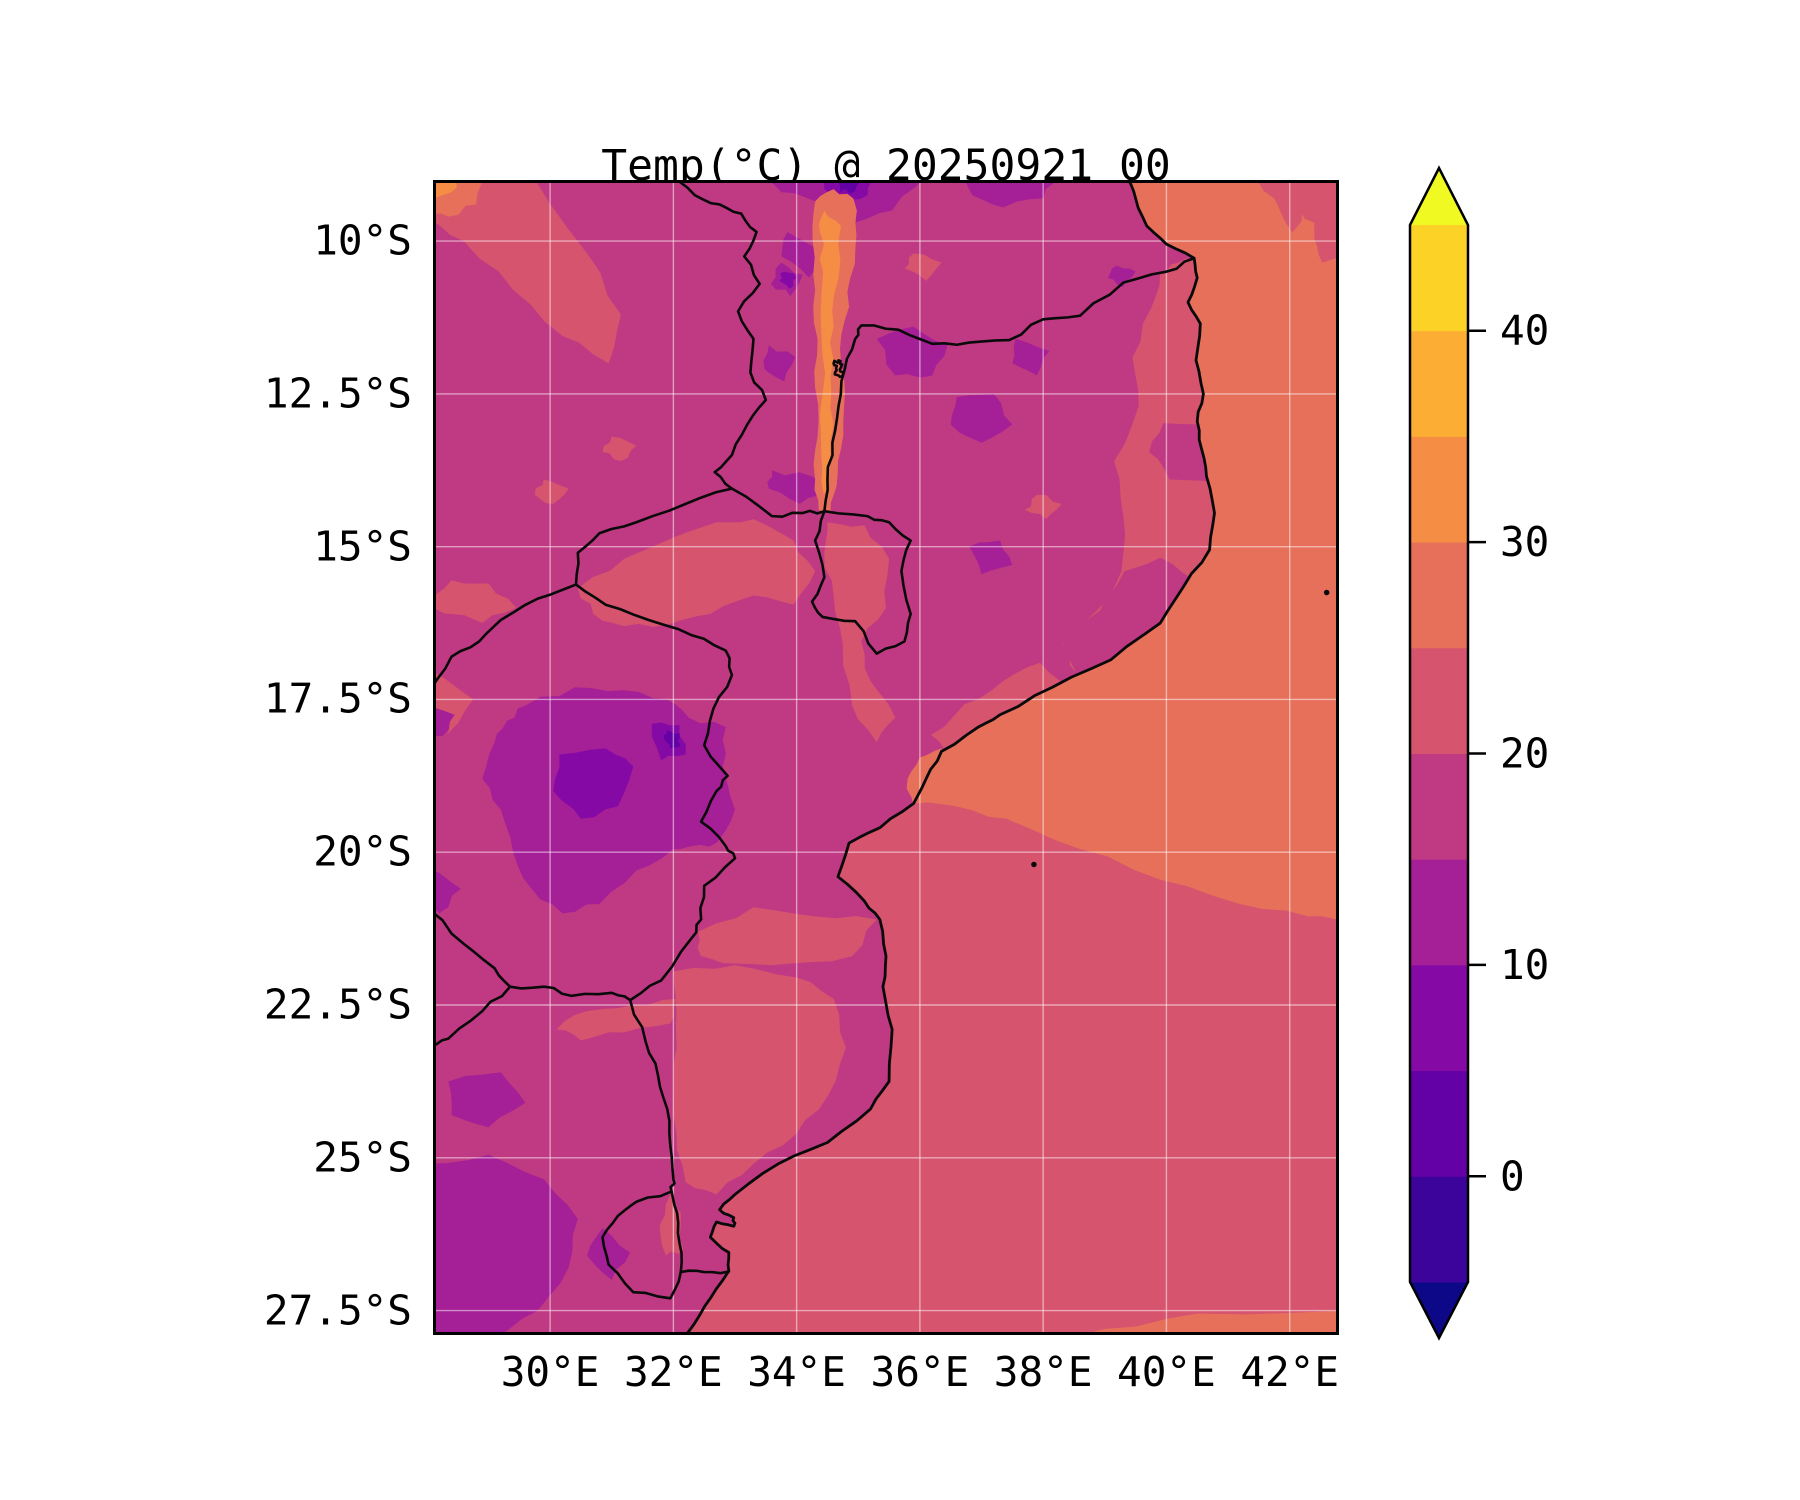 This screenshot has width=1800, height=1500. Describe the element at coordinates (471, 1017) in the screenshot. I see `border-botswana-south-africa` at that location.